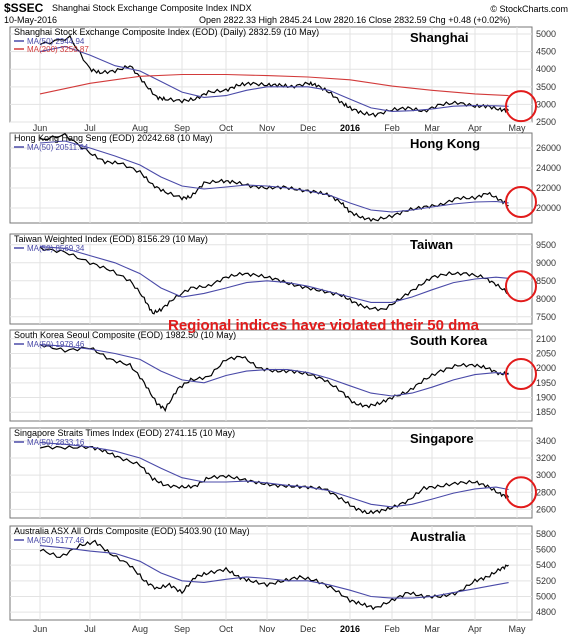 The width and height of the screenshot is (574, 640). Describe the element at coordinates (548, 148) in the screenshot. I see `y-tick-label: 26000` at that location.